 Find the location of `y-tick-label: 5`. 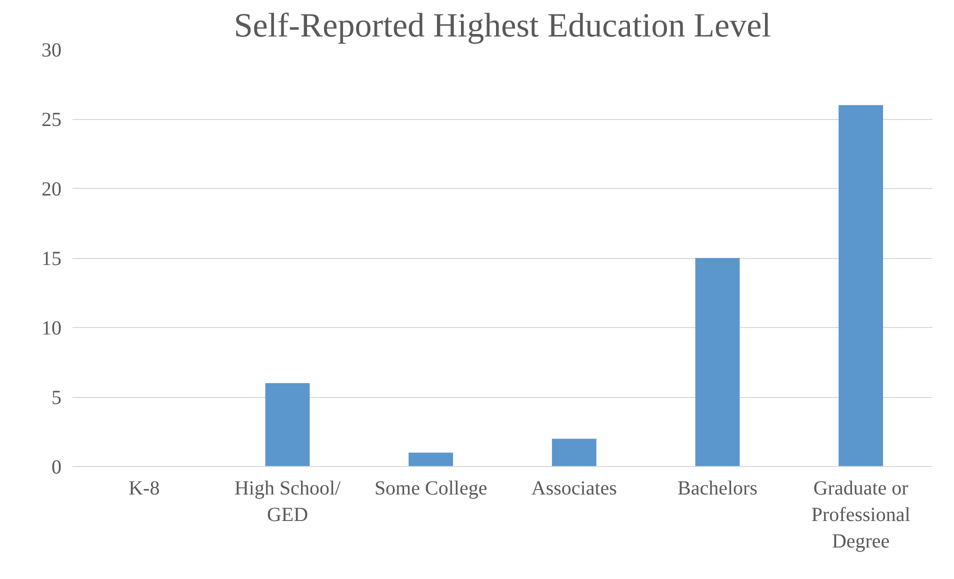

y-tick-label: 5 is located at coordinates (57, 398).